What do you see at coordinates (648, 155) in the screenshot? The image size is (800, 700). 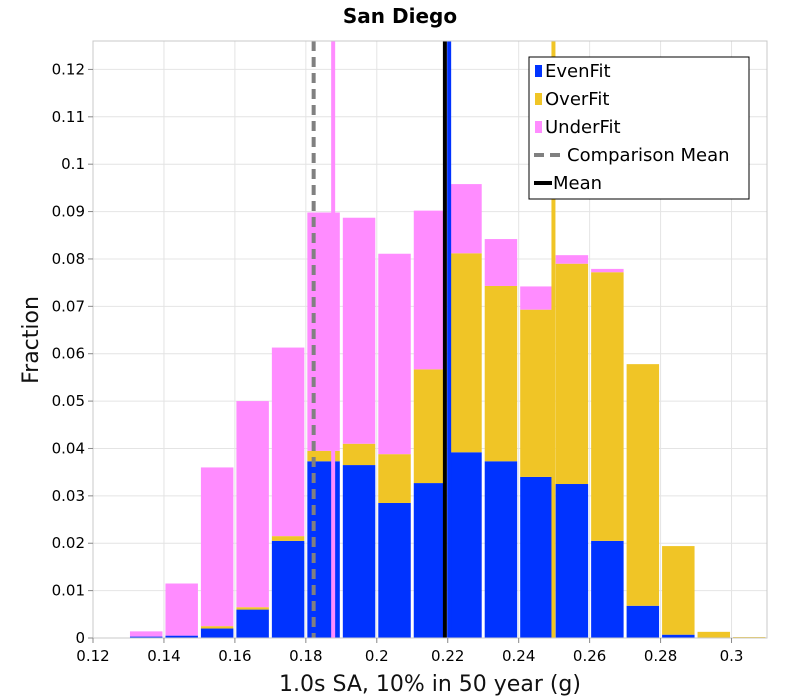 I see `legend-label-comparison-mean: Comparison Mean` at bounding box center [648, 155].